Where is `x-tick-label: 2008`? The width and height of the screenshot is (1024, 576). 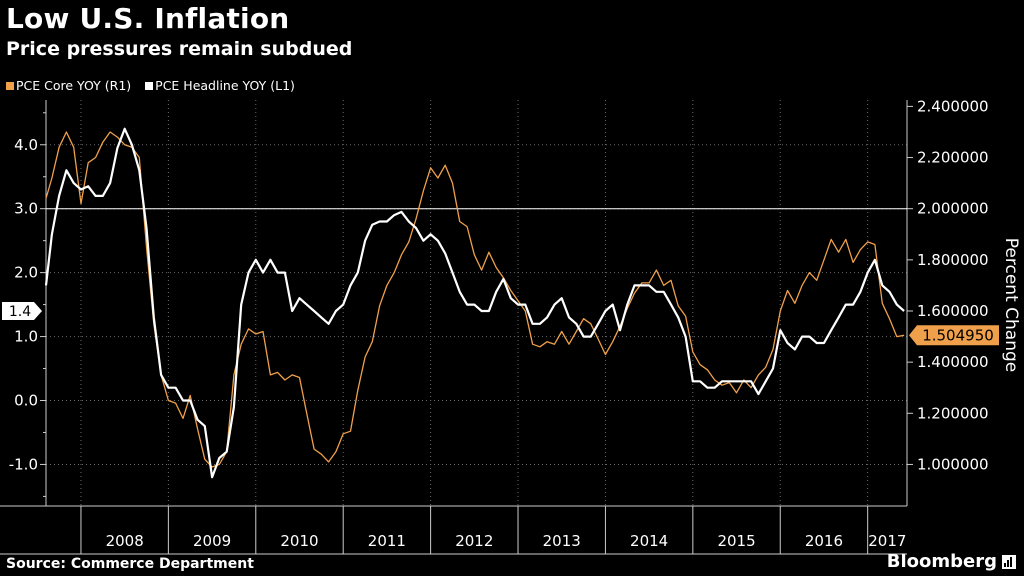
x-tick-label: 2008 is located at coordinates (125, 541).